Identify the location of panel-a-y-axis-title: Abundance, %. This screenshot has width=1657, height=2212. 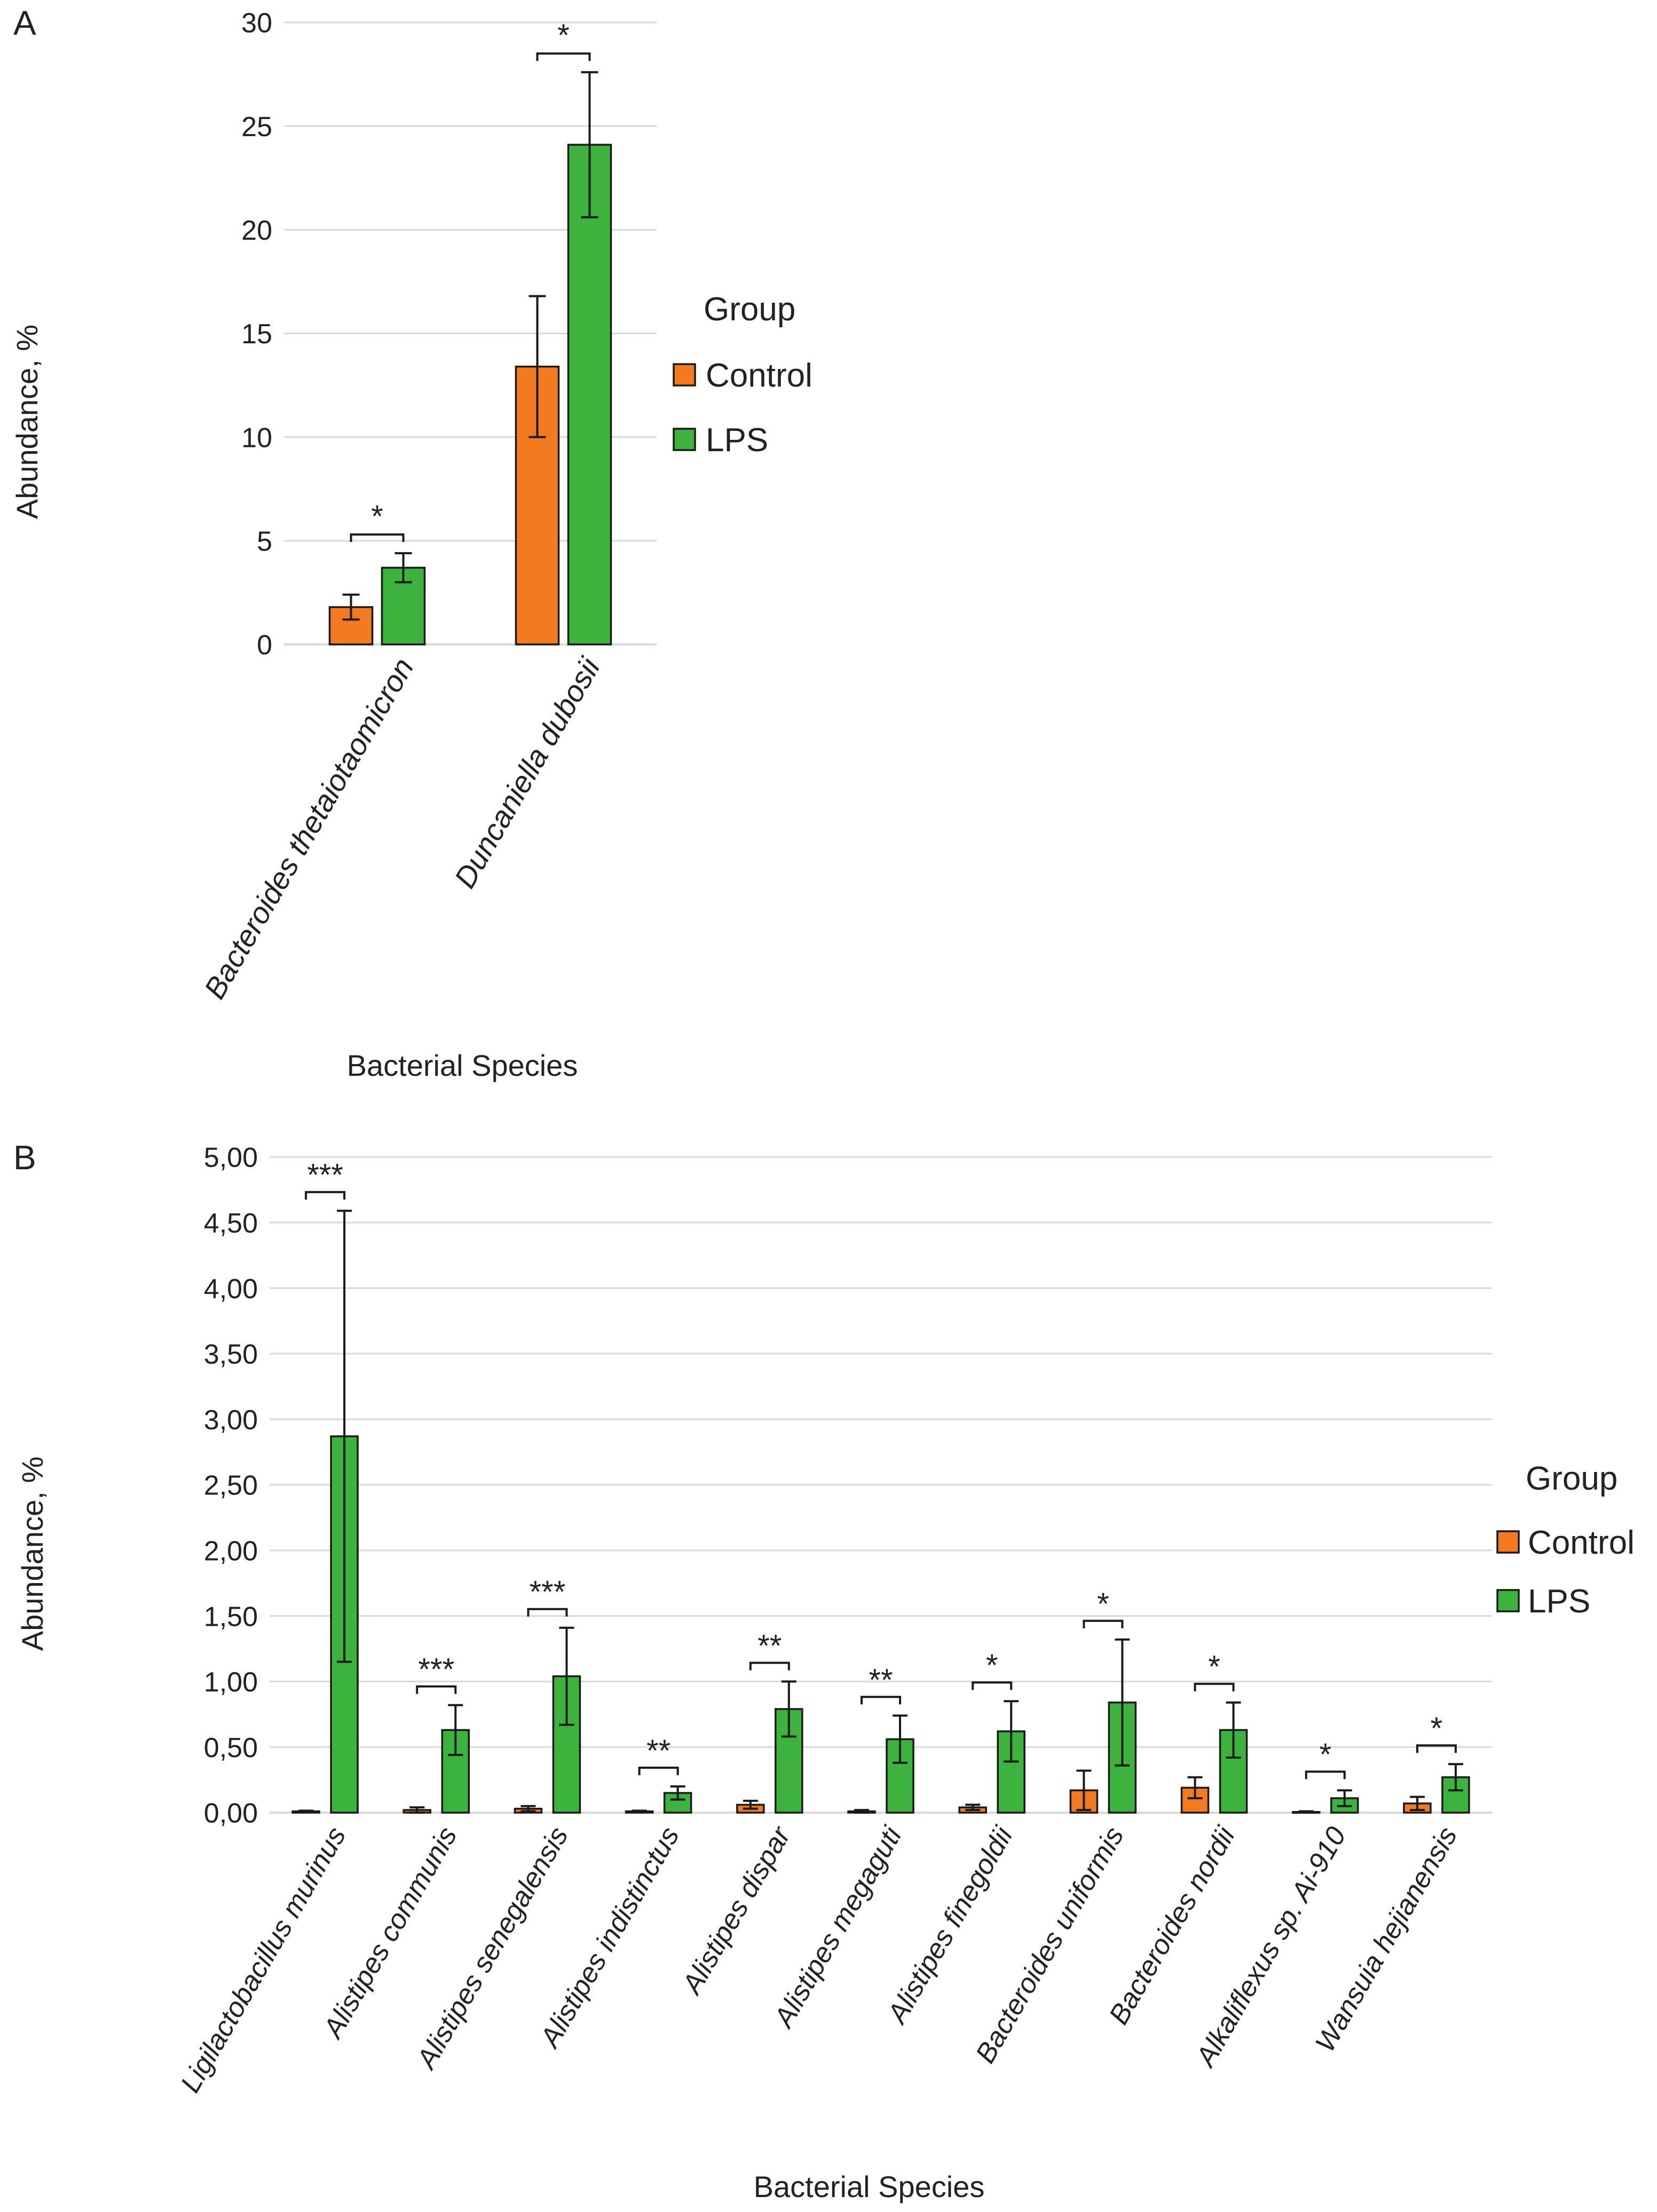
(27, 422).